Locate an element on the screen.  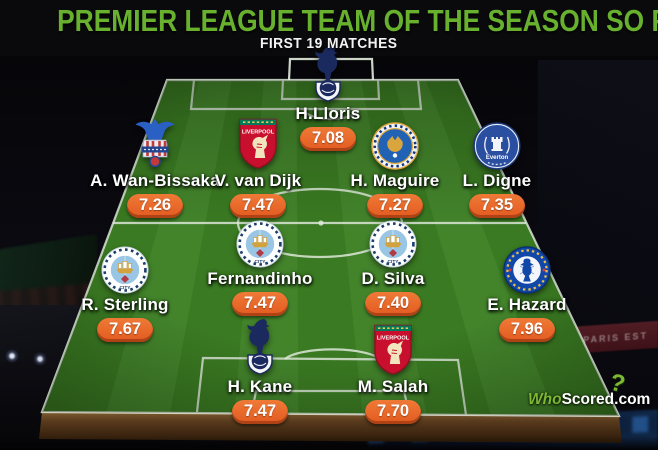
player-rating-badge: 7.40 is located at coordinates (393, 304).